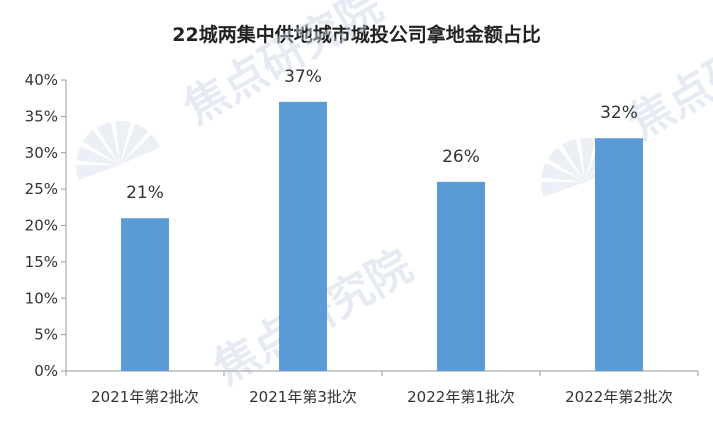 This screenshot has width=713, height=428. Describe the element at coordinates (118, 151) in the screenshot. I see `watermark-logo-icon` at that location.